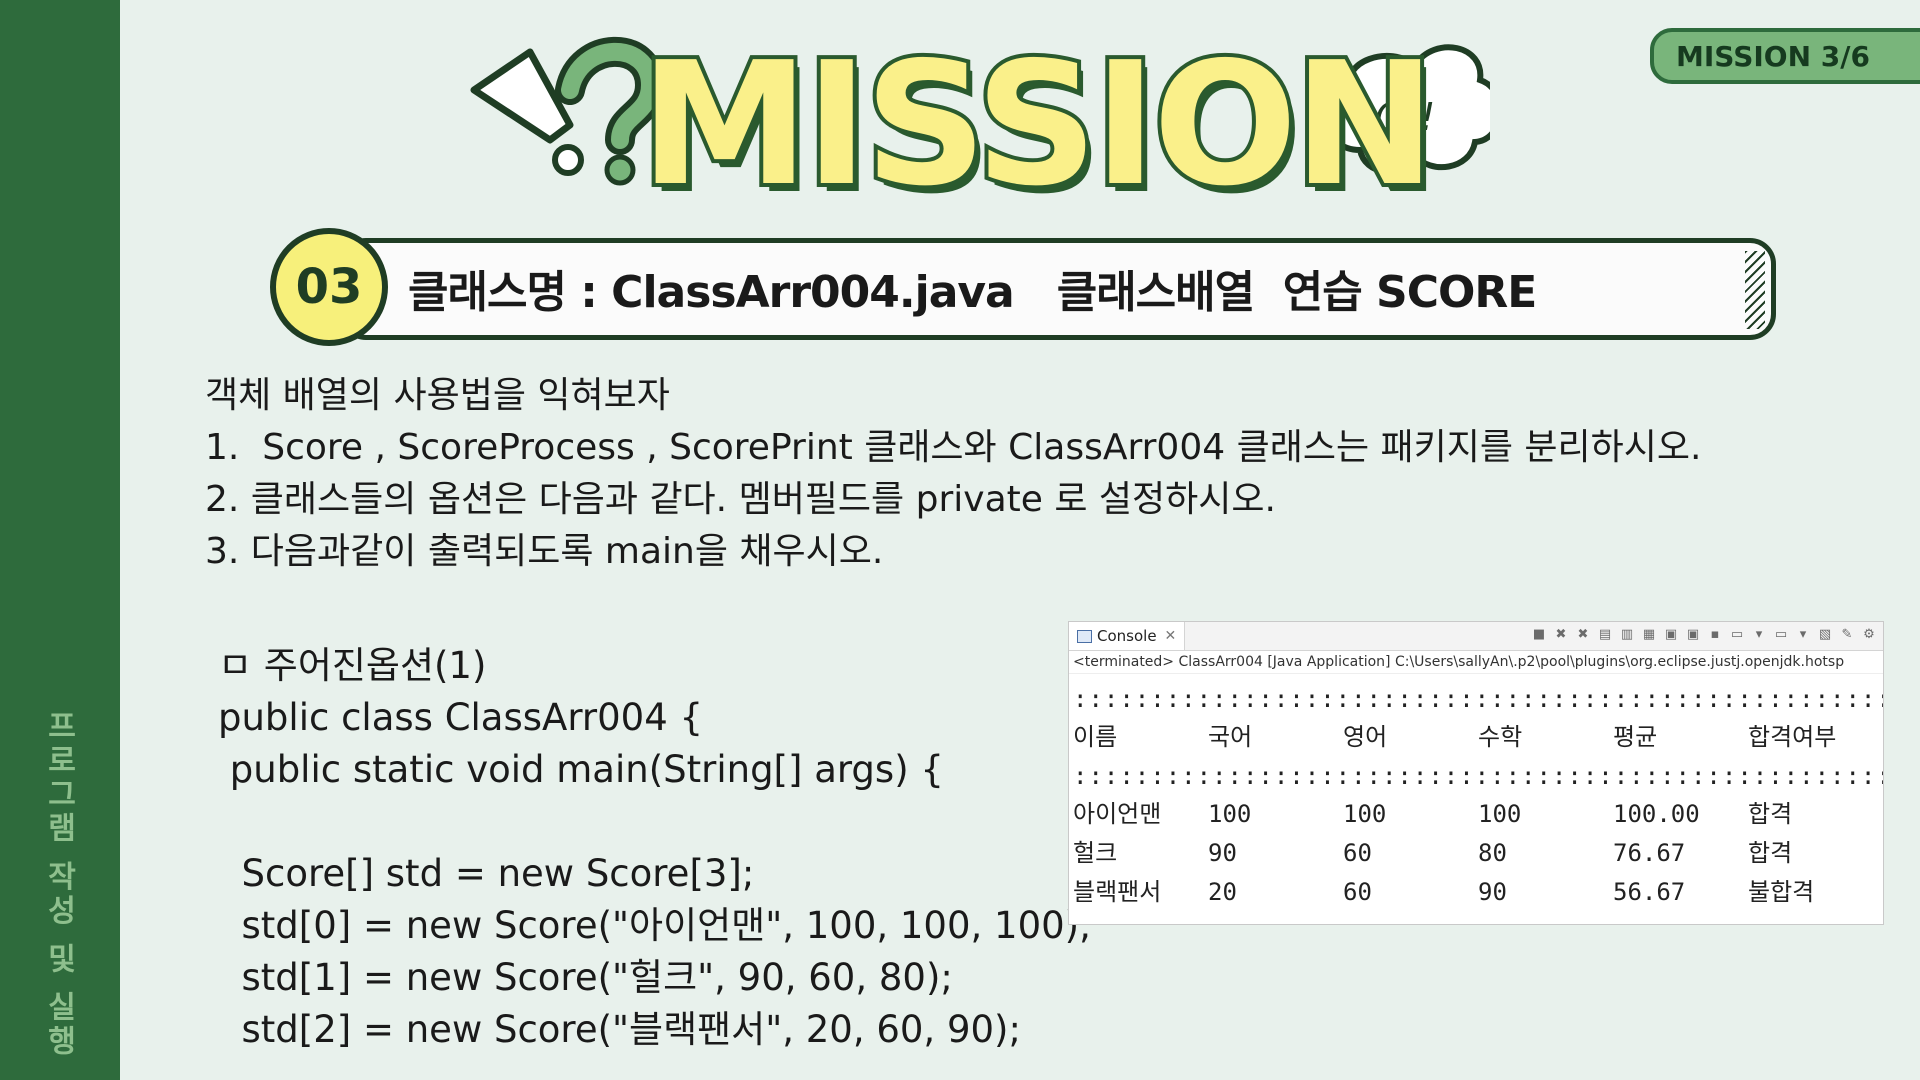 Image resolution: width=1920 pixels, height=1080 pixels. I want to click on cell: 56.67, so click(1649, 892).